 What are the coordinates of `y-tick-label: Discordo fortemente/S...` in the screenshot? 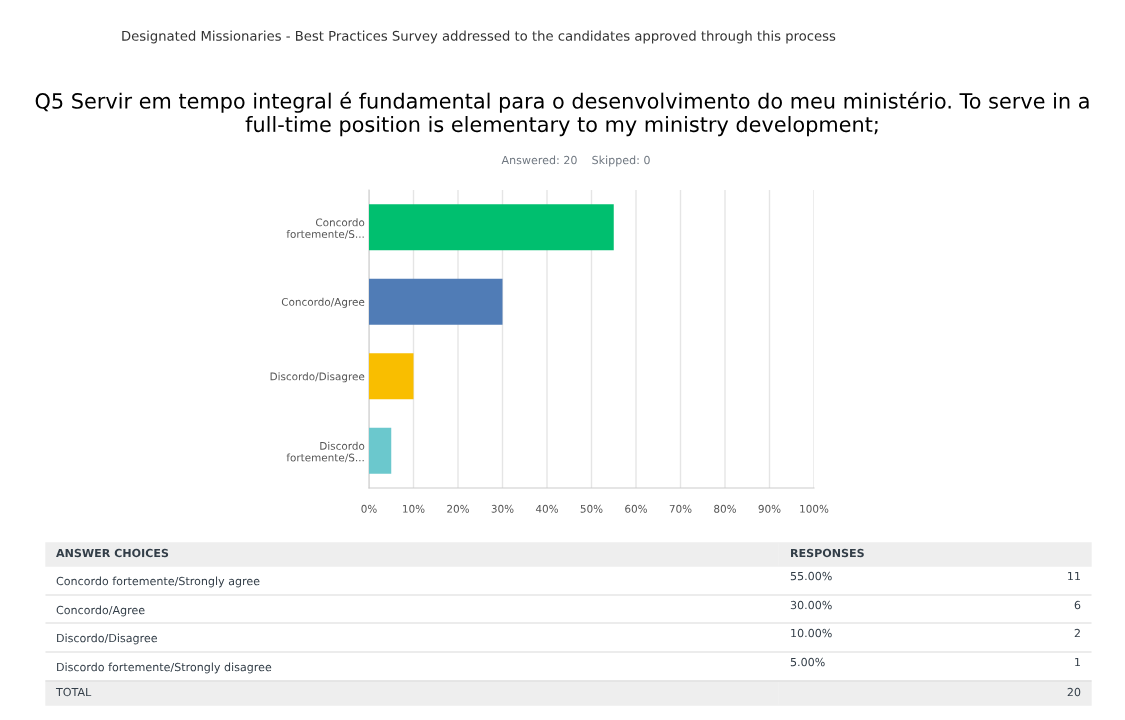 It's located at (325, 452).